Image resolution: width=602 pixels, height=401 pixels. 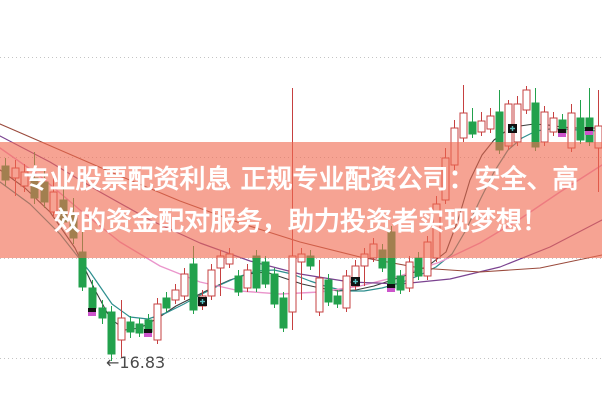 What do you see at coordinates (135, 362) in the screenshot?
I see `low-price-annotation: ←16.83` at bounding box center [135, 362].